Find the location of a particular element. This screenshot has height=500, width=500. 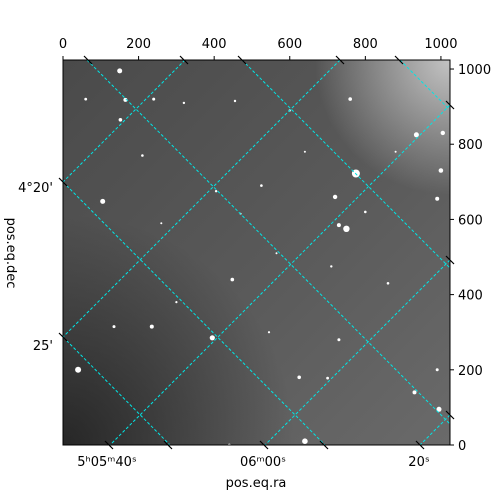

ra-tick-label: 06ᵐ00ˢ is located at coordinates (263, 462).